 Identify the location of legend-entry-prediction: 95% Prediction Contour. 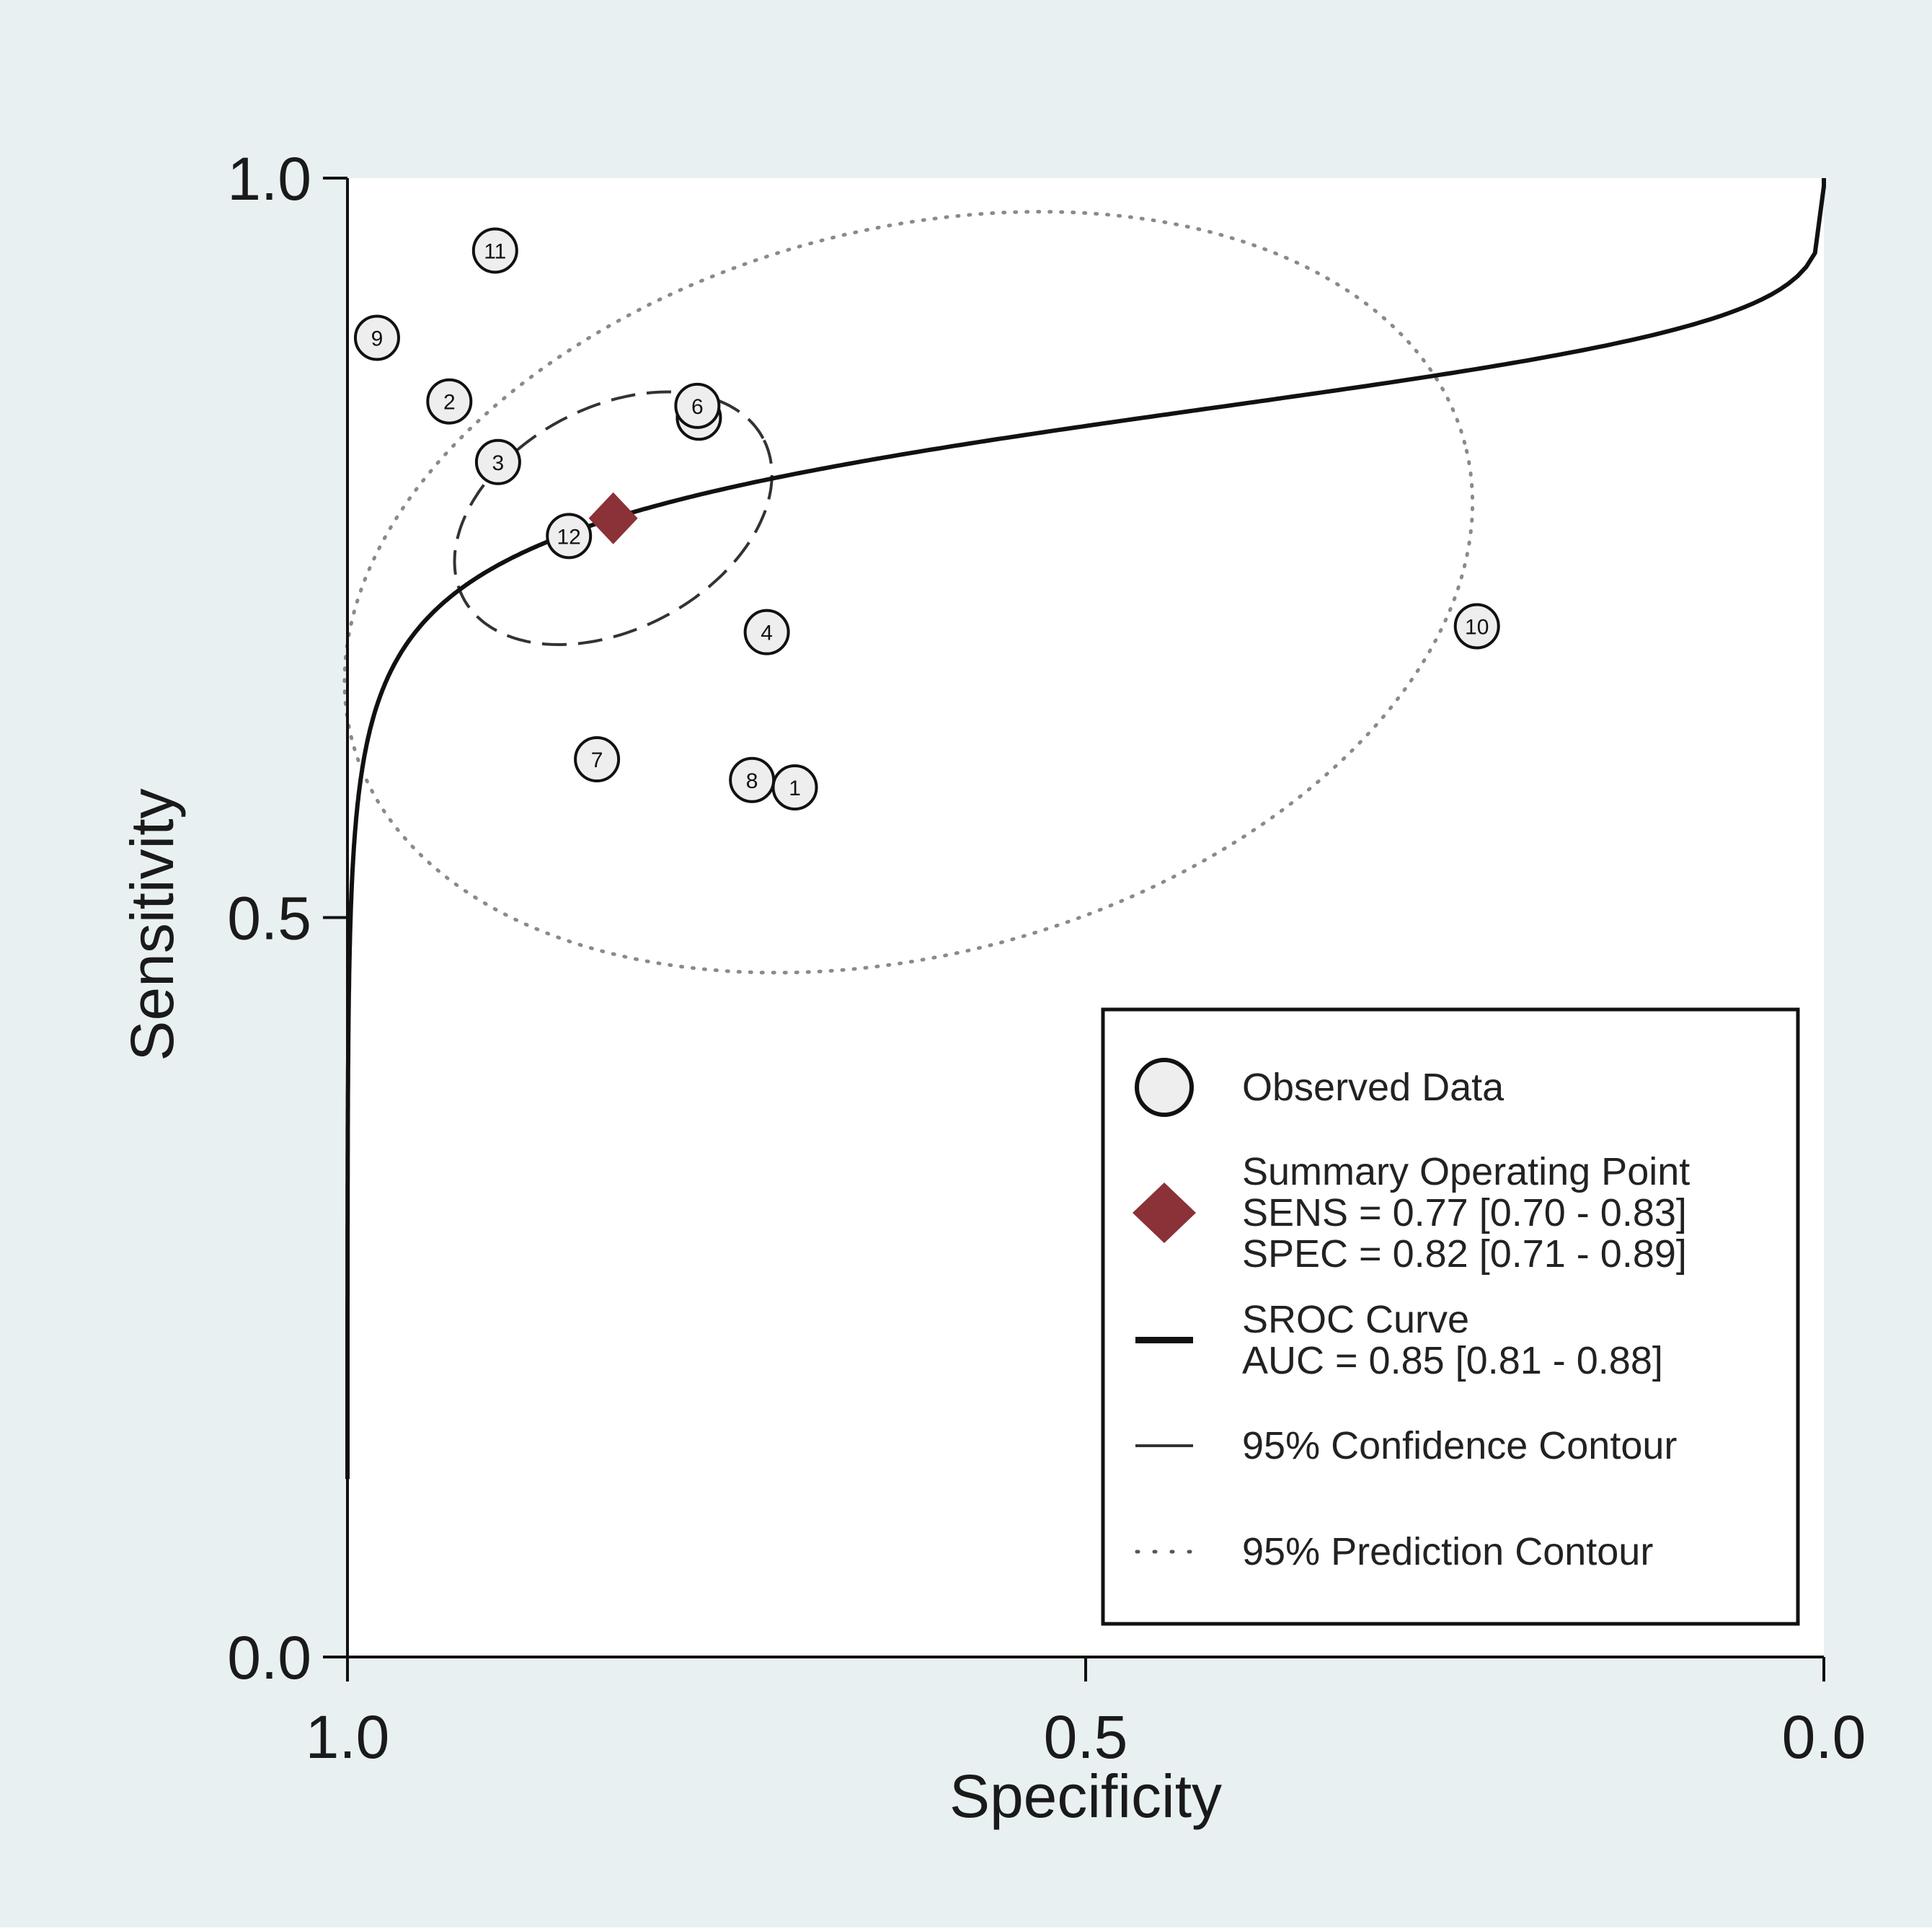
(1394, 1551).